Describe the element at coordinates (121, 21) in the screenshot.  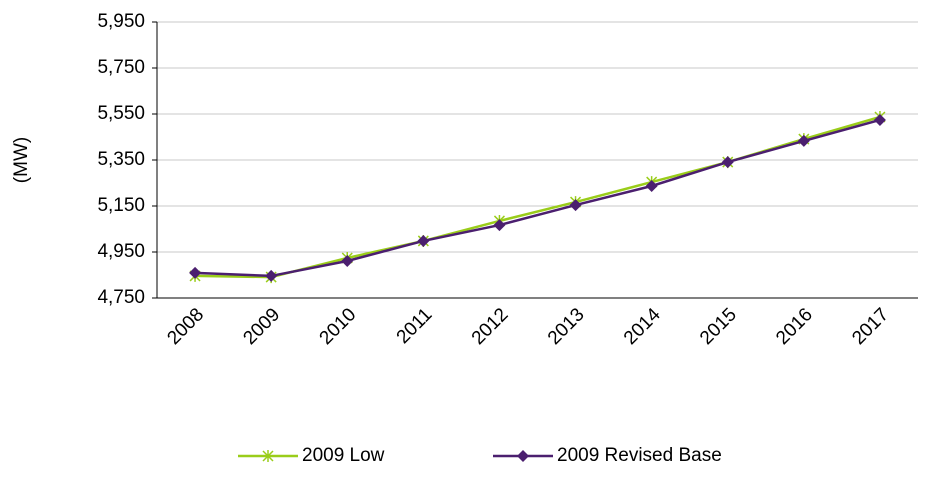
I see `y-tick-label: 5,950` at that location.